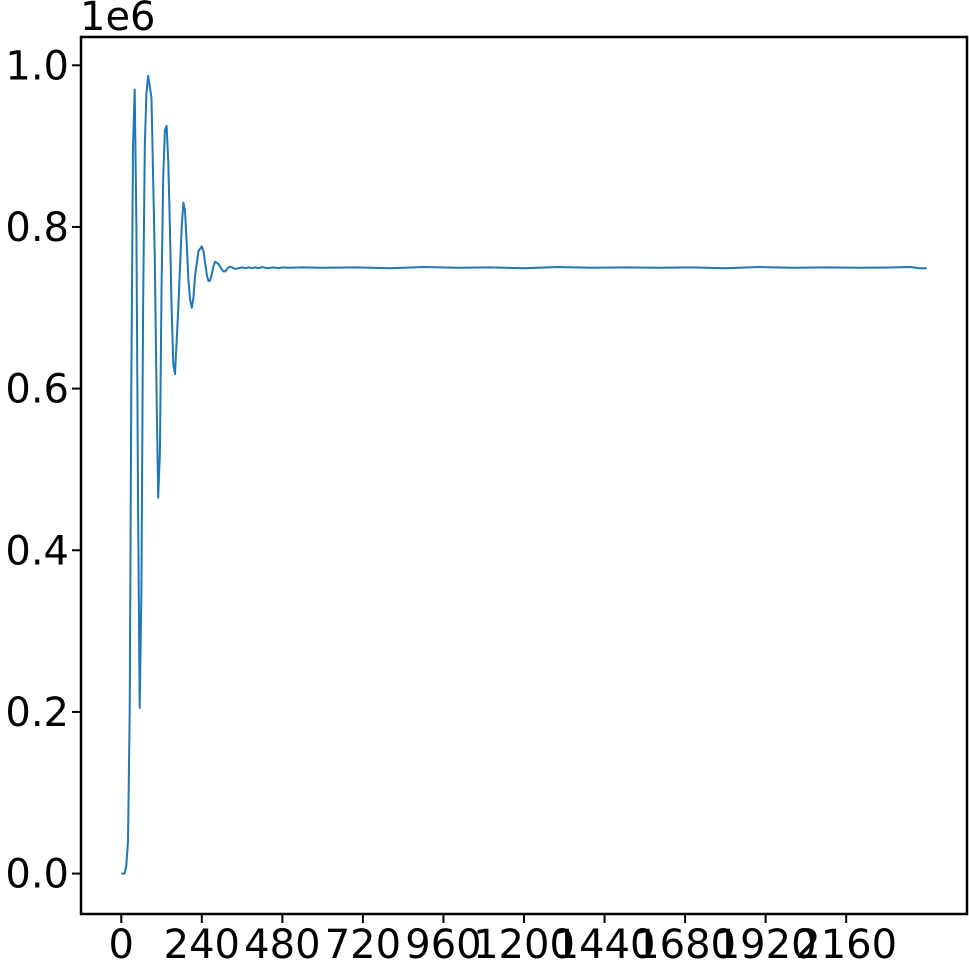  I want to click on y-tick-label: 0.6, so click(37, 390).